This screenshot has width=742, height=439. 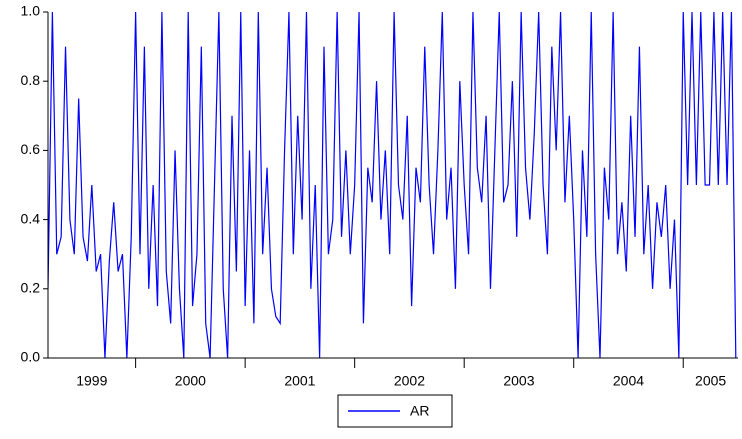 I want to click on legend-label: AR, so click(x=419, y=411).